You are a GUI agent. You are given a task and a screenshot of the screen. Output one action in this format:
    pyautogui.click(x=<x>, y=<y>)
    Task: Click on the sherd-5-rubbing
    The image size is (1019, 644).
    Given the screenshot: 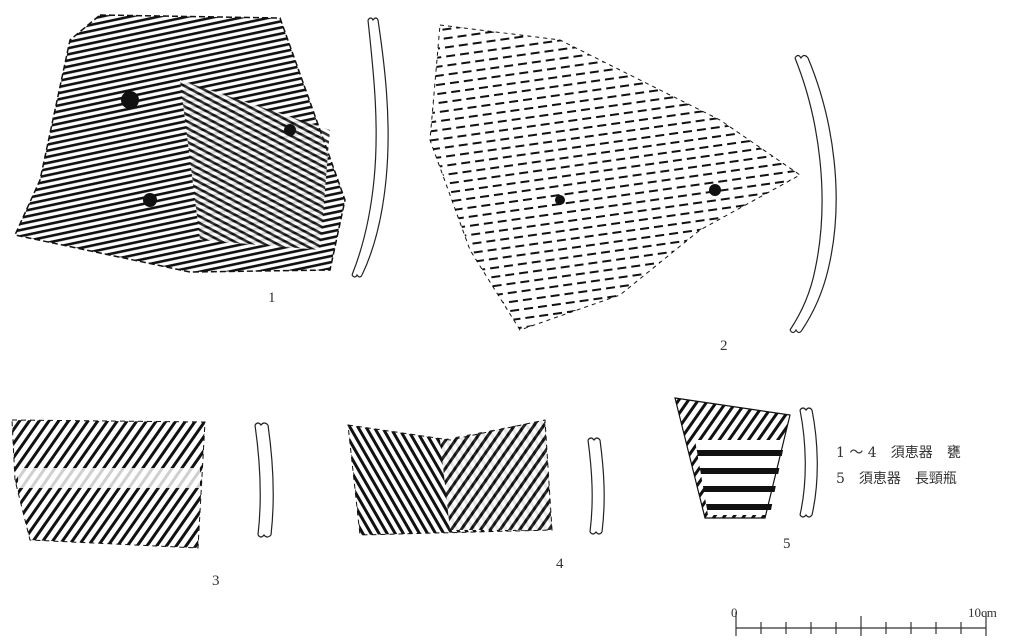 What is the action you would take?
    pyautogui.click(x=732, y=458)
    